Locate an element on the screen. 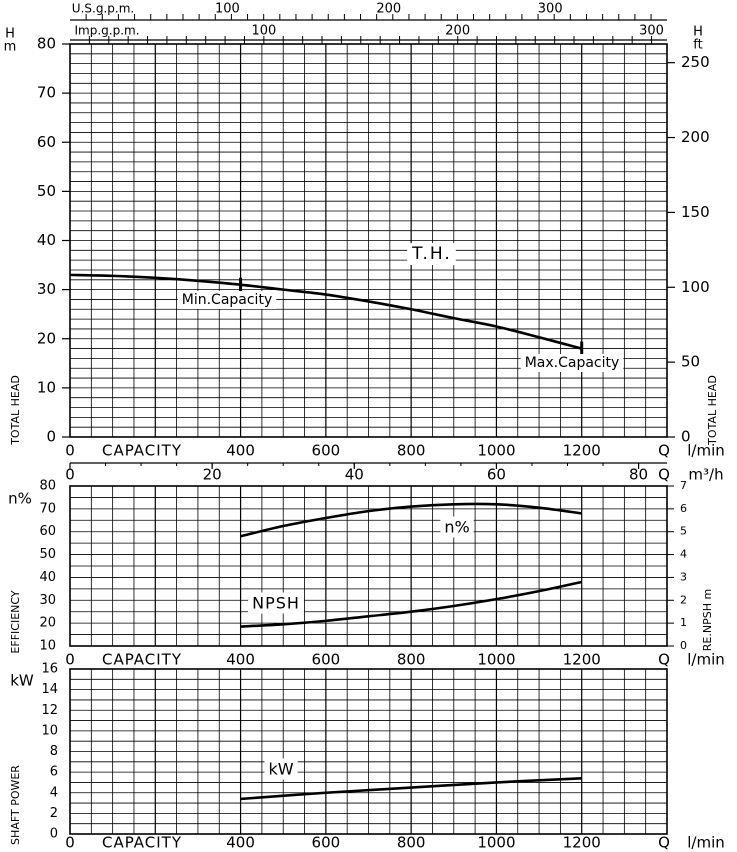 The image size is (737, 852). th-y-tick-right: 200 is located at coordinates (695, 137).